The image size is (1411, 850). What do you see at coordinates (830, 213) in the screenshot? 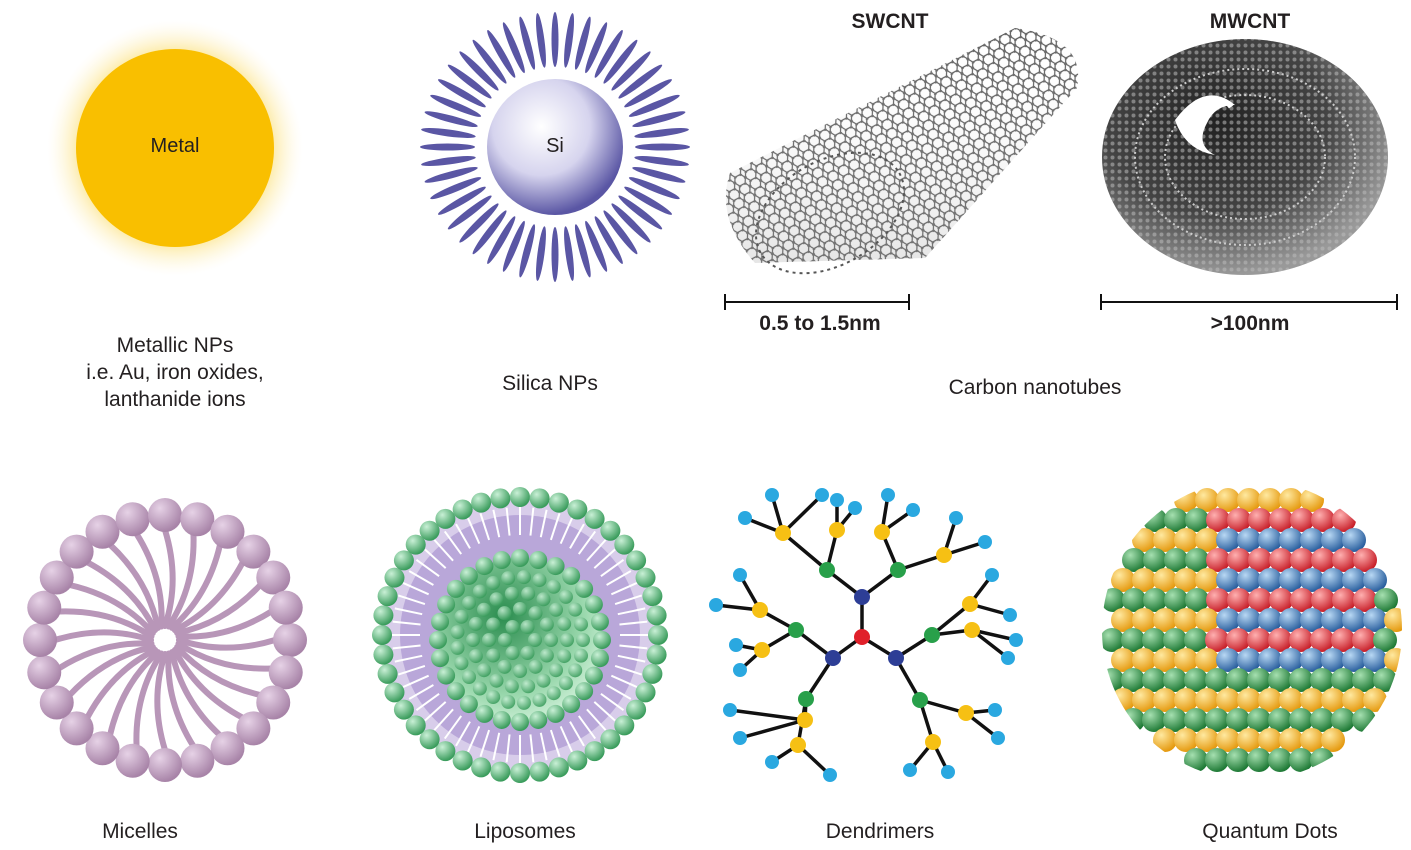
I see `swcnt-open-end` at bounding box center [830, 213].